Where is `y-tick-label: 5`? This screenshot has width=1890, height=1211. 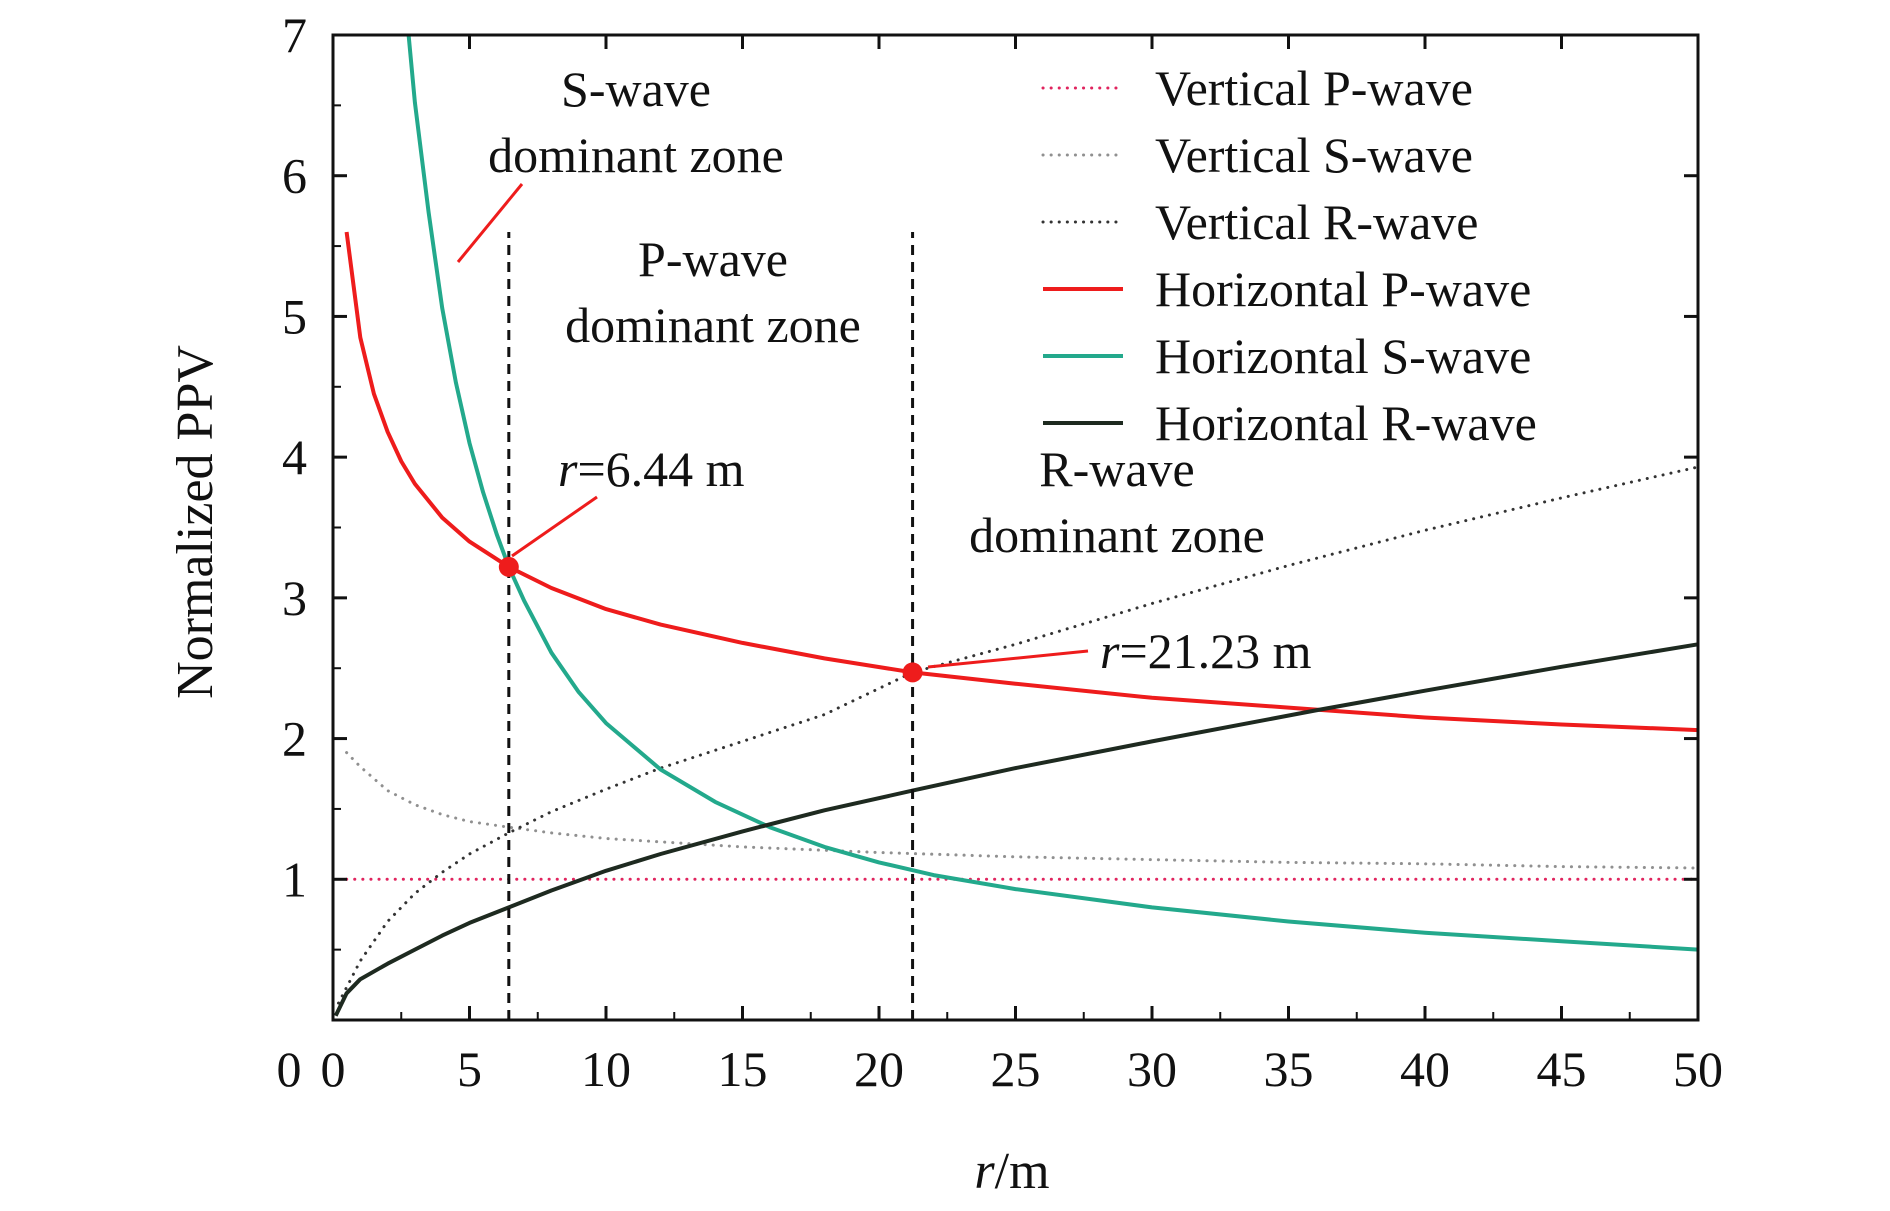 y-tick-label: 5 is located at coordinates (294, 316).